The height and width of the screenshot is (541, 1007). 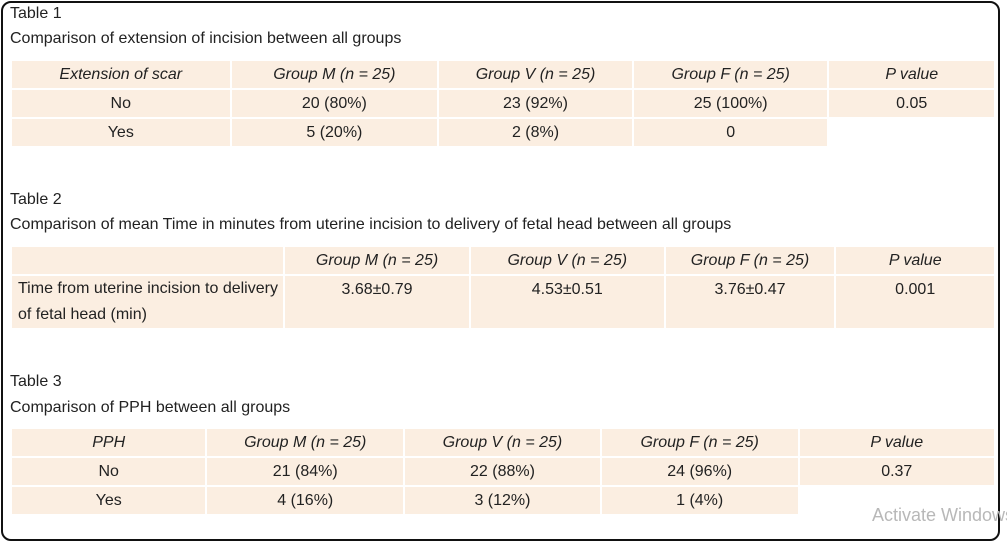 I want to click on table-cell: 3 (12%), so click(x=502, y=500).